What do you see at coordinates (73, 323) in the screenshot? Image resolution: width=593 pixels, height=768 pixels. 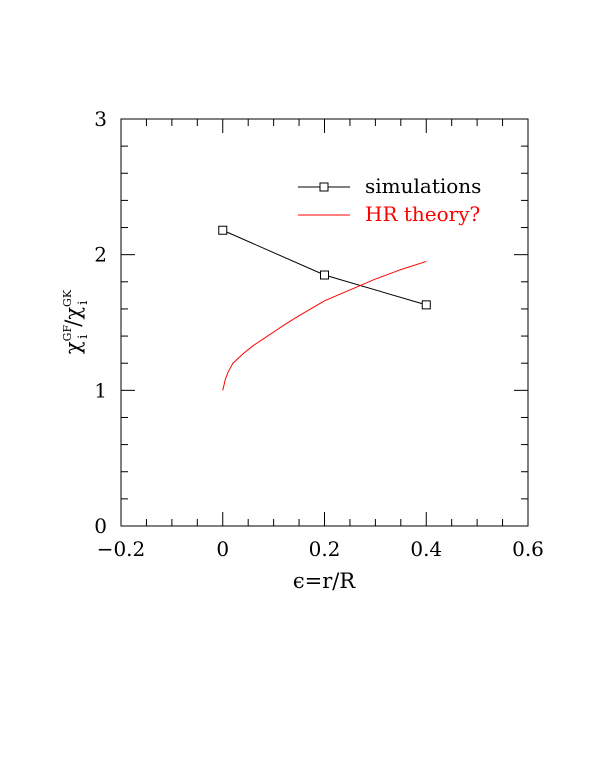 I see `y-label-slash: /` at bounding box center [73, 323].